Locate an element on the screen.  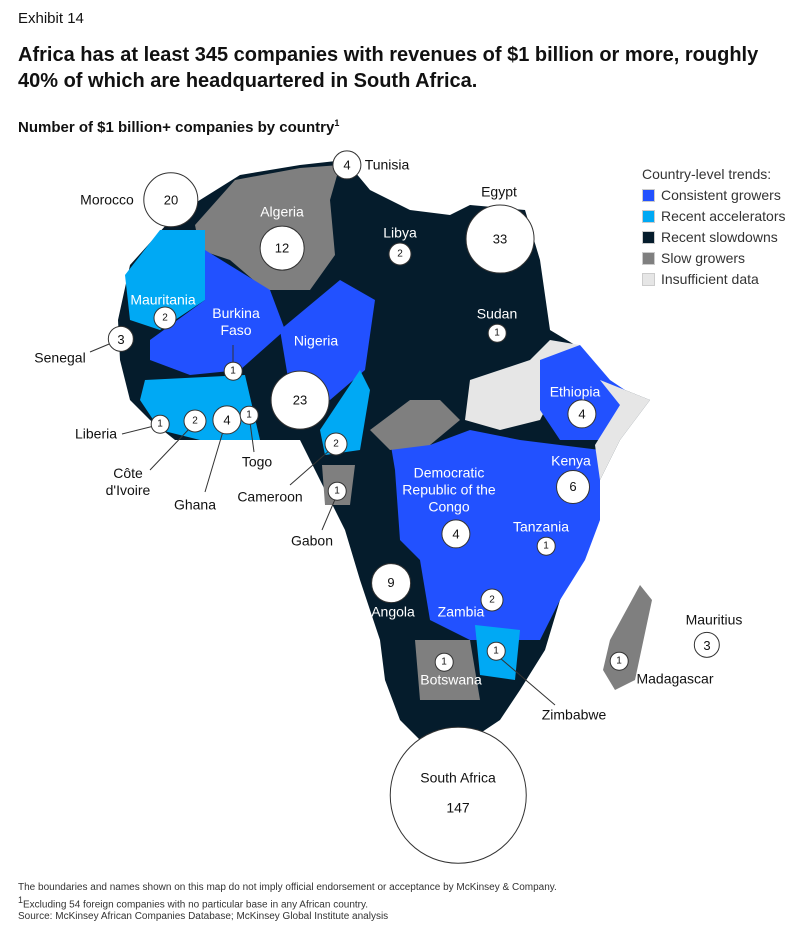
legend-title: Country-level trends: is located at coordinates (707, 174).